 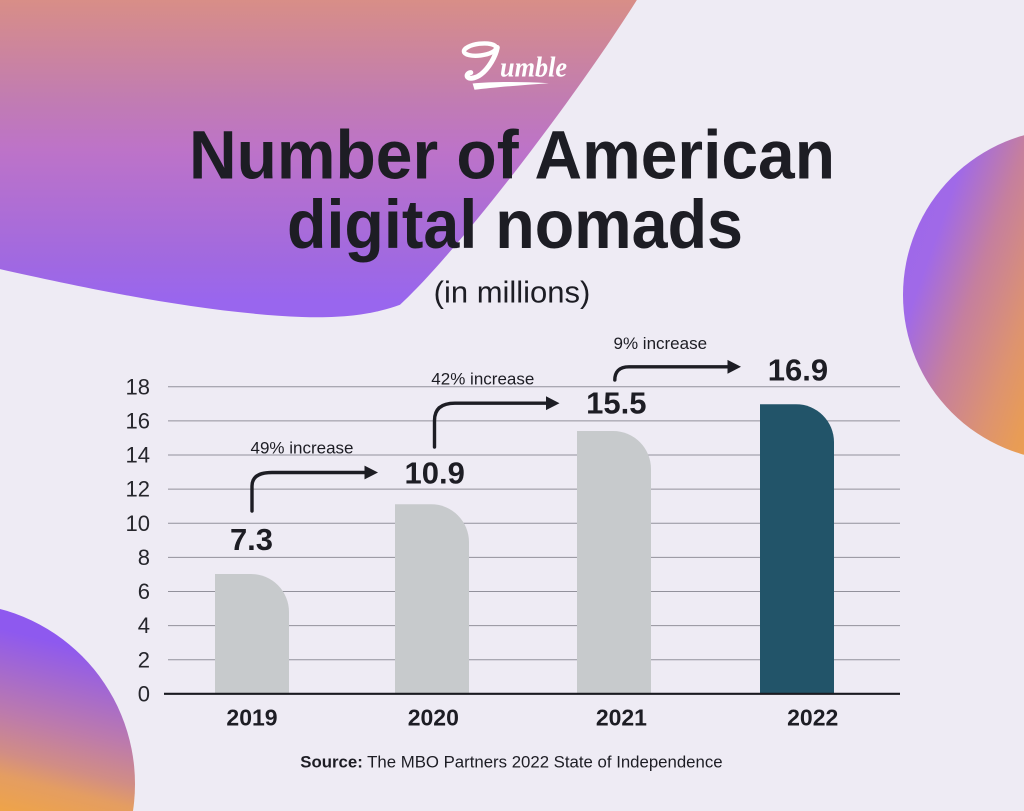 I want to click on svg-text: 18, so click(x=138, y=386).